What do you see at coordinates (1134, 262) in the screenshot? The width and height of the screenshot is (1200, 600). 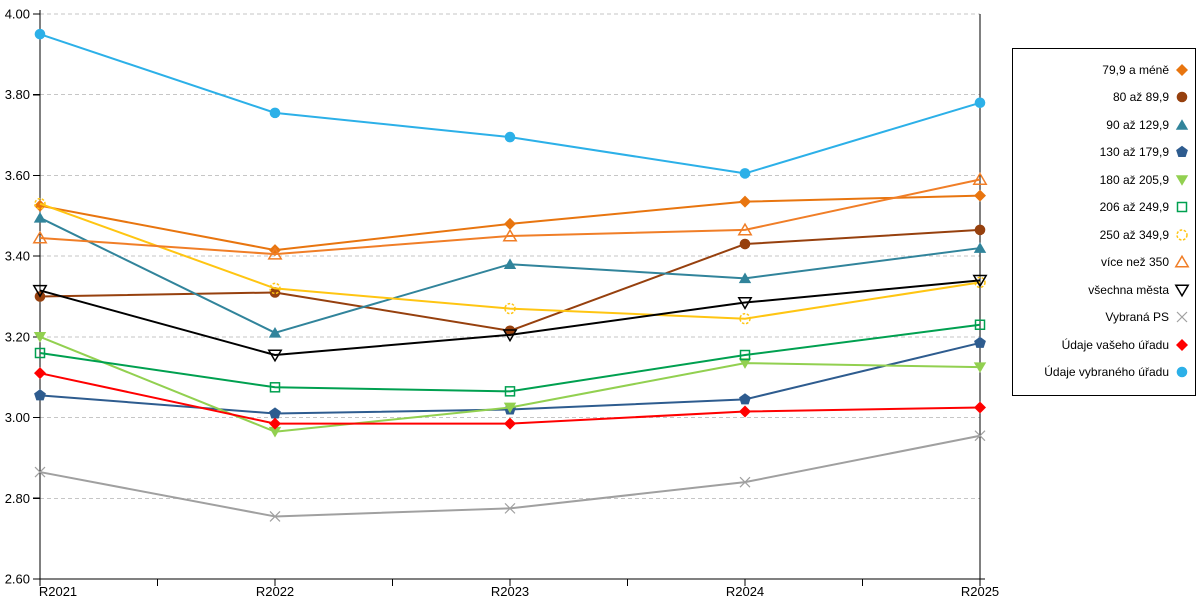 I see `legend-item-label: více než 350` at bounding box center [1134, 262].